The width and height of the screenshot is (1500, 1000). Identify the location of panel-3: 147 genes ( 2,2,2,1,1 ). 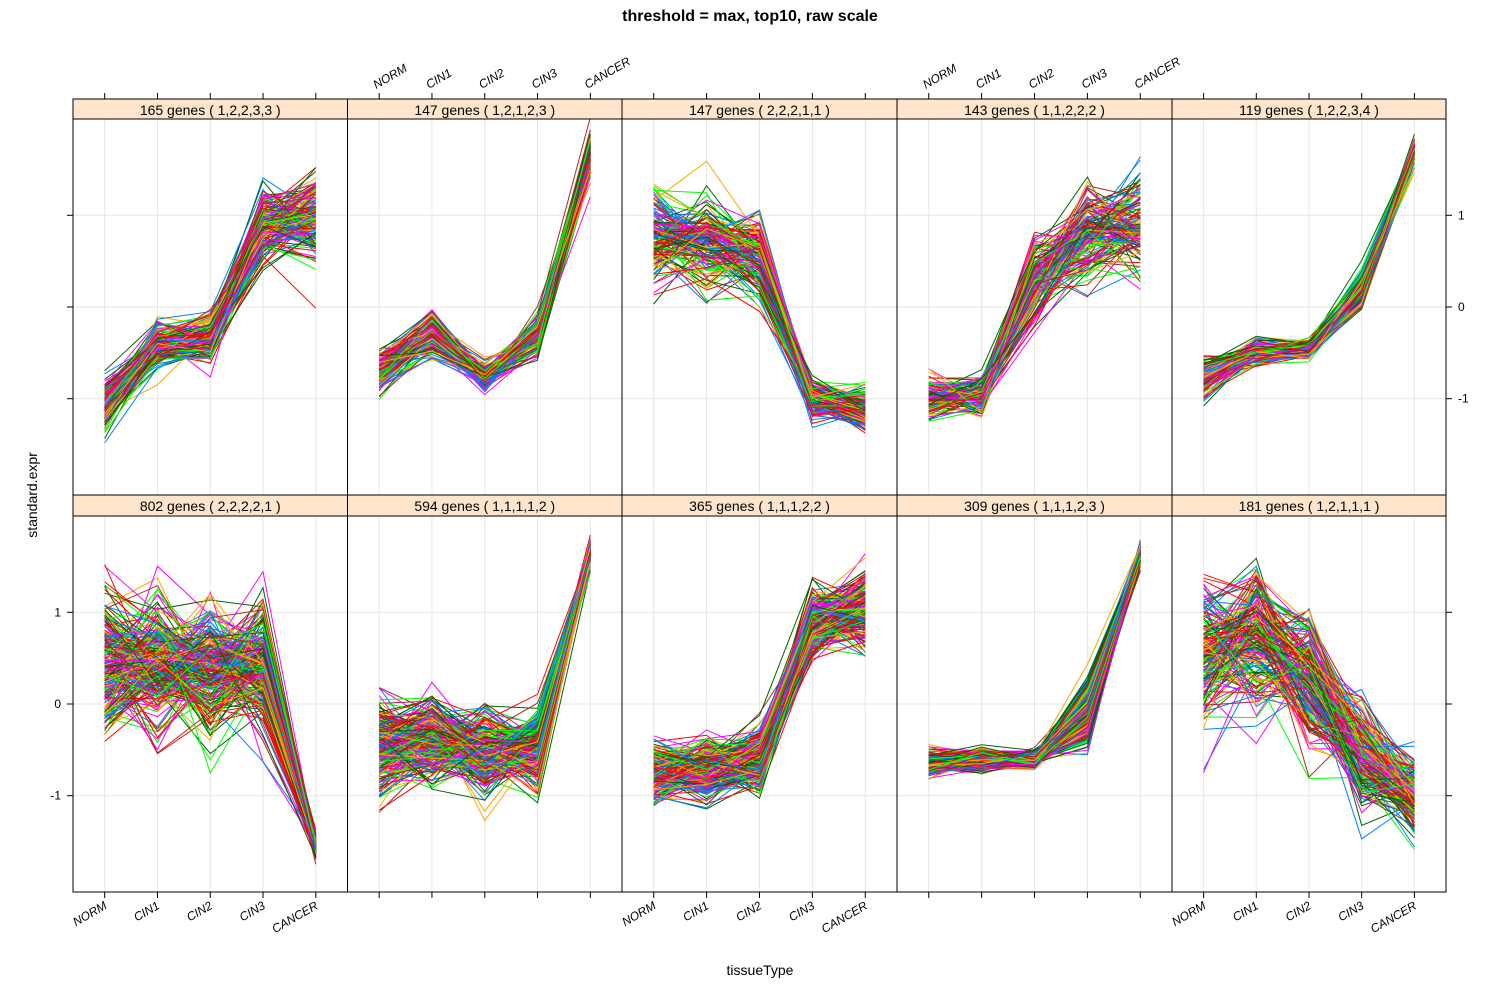
(759, 297).